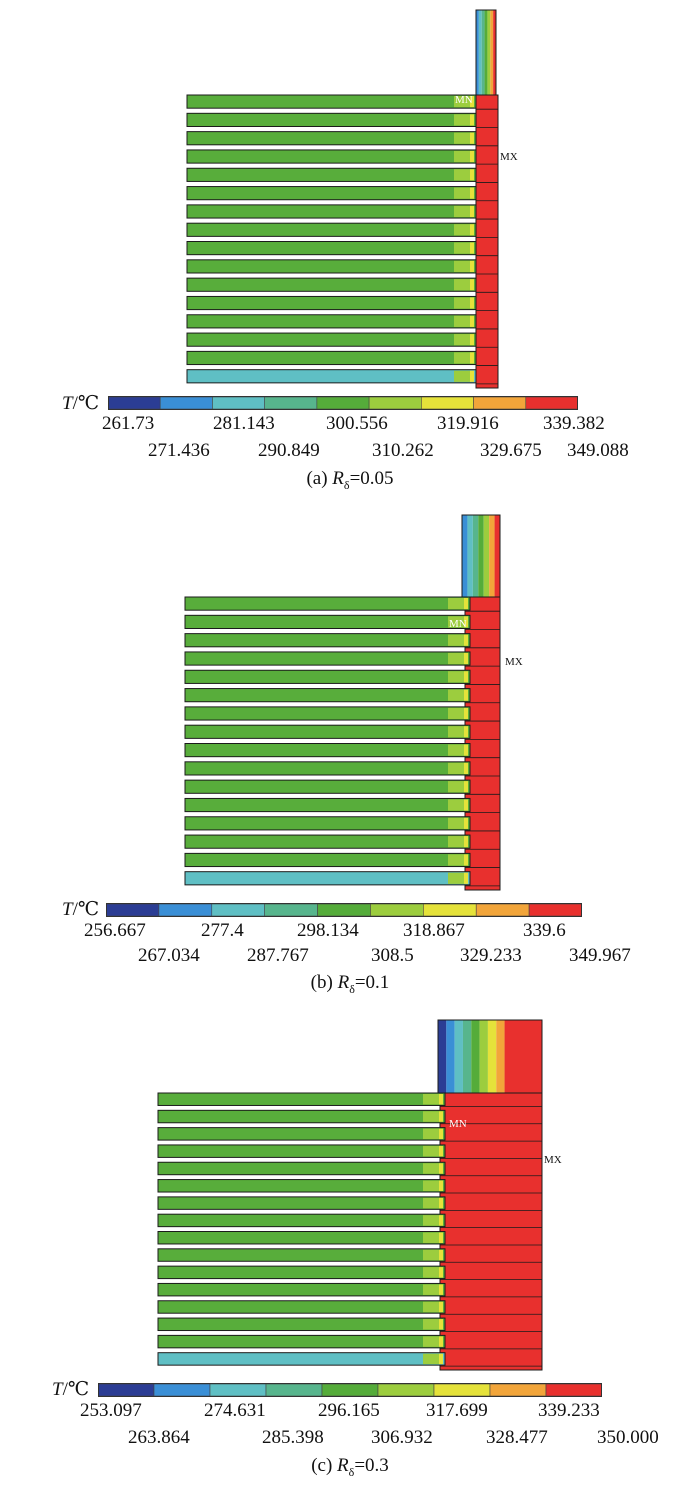 Image resolution: width=700 pixels, height=1487 pixels. I want to click on tick-b-bot-5: 349.967, so click(600, 955).